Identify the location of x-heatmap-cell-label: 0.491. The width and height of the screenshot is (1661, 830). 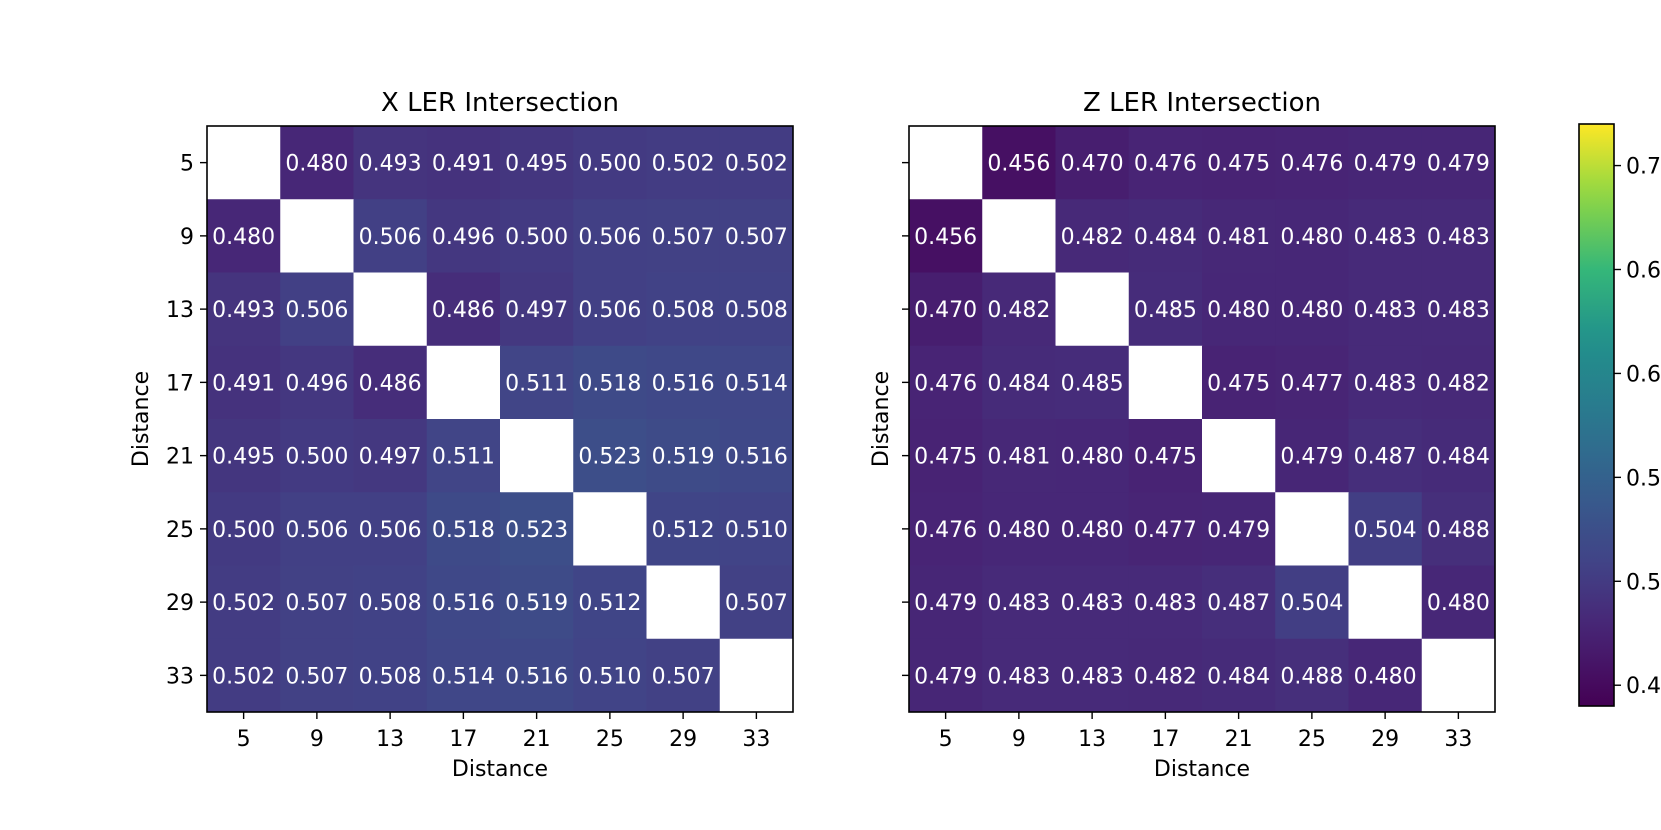
(243, 383).